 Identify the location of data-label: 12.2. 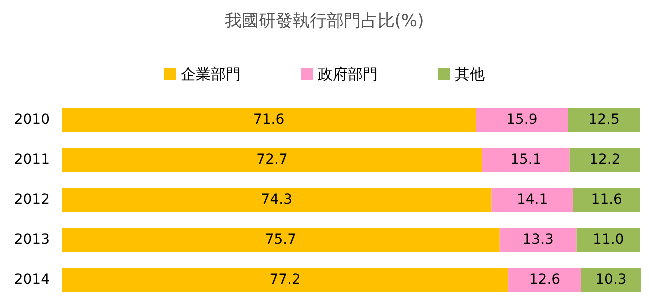
(605, 160).